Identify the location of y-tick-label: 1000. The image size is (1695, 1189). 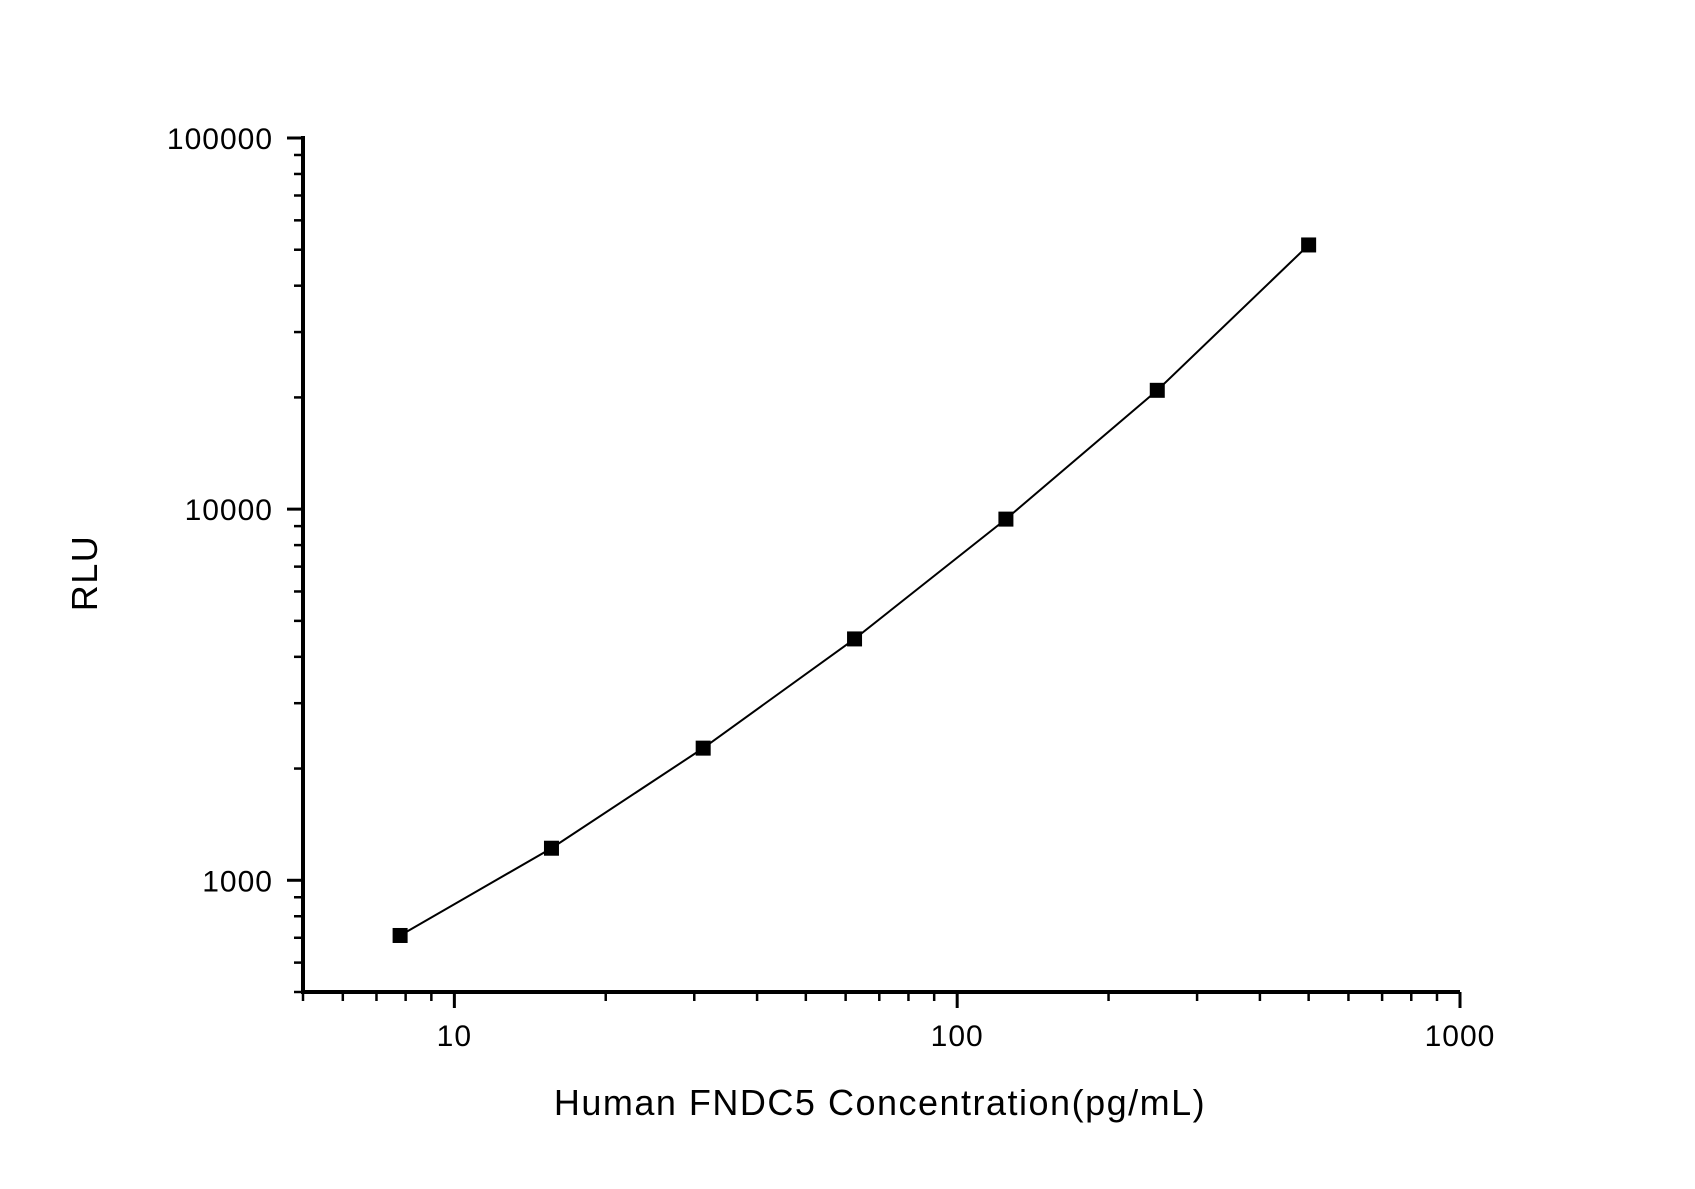
(237, 881).